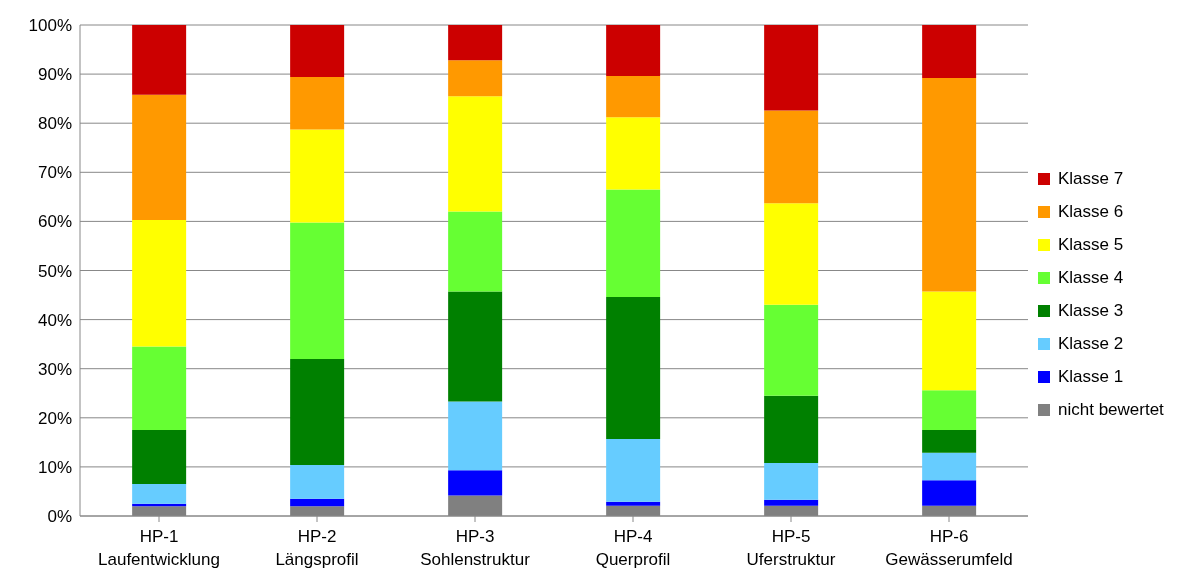 The height and width of the screenshot is (581, 1201). Describe the element at coordinates (1091, 377) in the screenshot. I see `legend-label: Klasse 1` at that location.